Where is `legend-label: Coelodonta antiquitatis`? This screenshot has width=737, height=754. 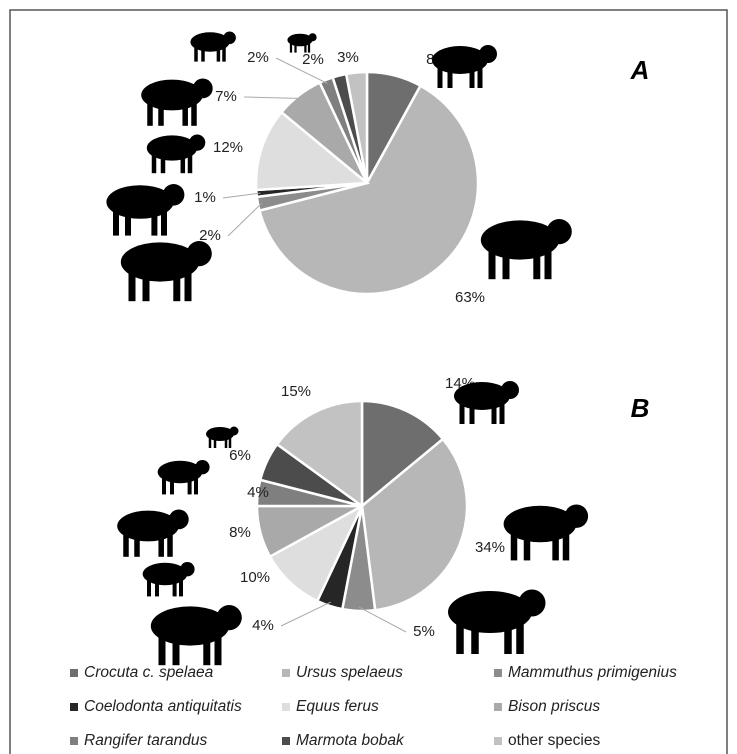 legend-label: Coelodonta antiquitatis is located at coordinates (163, 706).